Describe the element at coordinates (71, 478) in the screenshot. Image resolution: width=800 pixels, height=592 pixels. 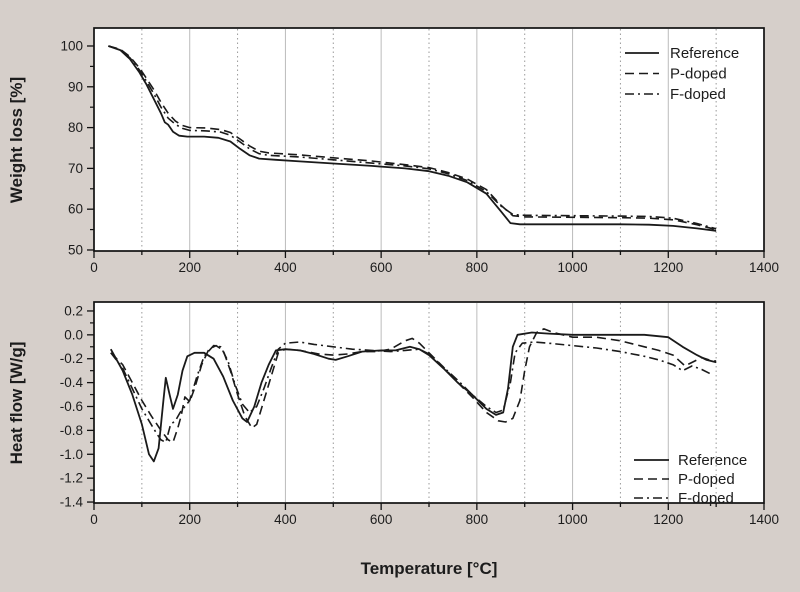
I see `svg-text: -1.2` at that location.